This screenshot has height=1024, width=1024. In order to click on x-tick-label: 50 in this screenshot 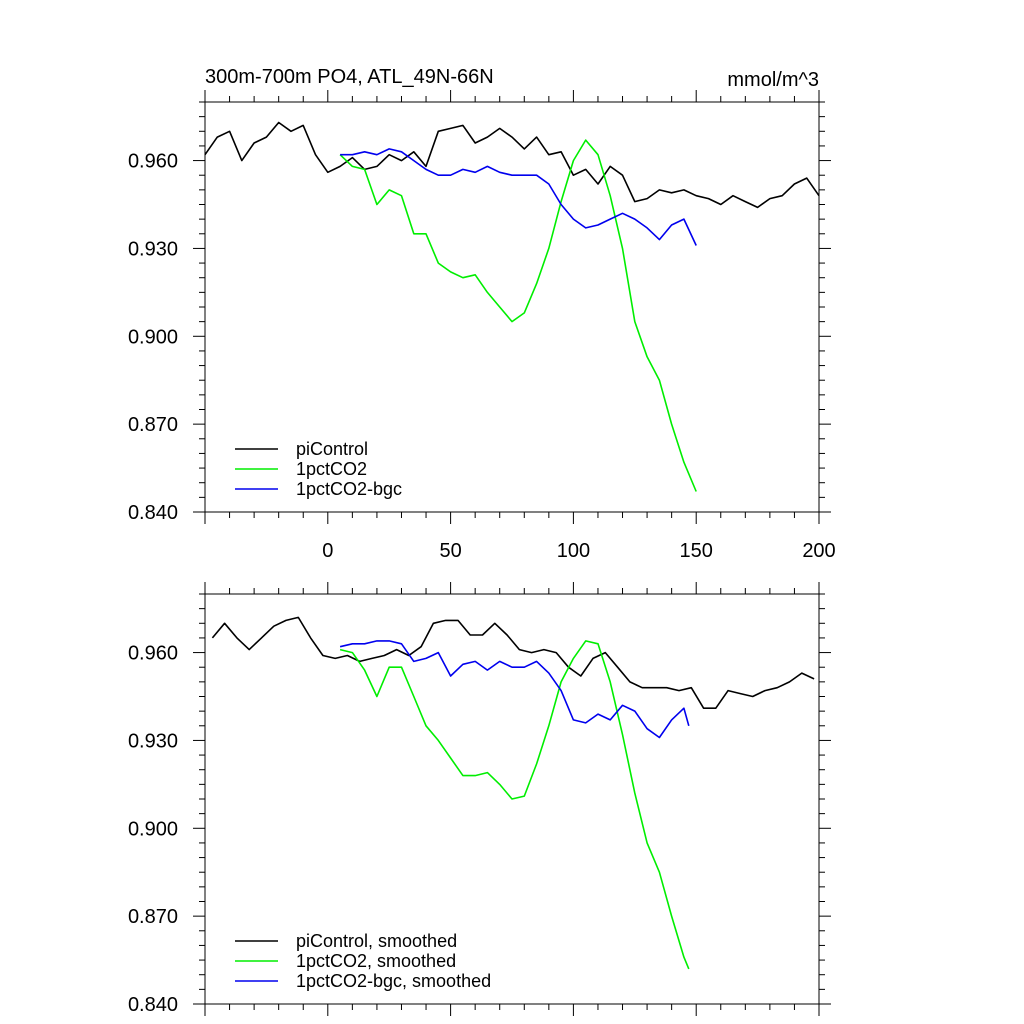, I will do `click(450, 551)`.